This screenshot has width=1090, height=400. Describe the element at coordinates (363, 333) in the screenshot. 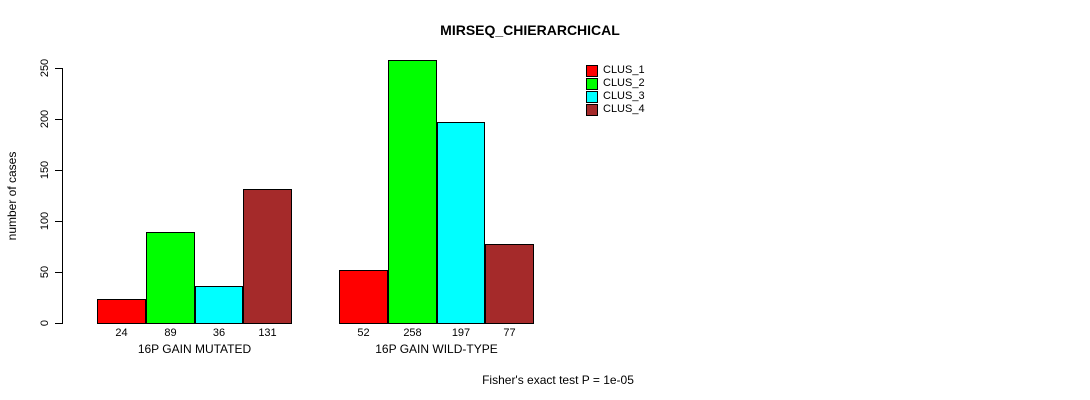

I see `bar-value-label: 52` at that location.